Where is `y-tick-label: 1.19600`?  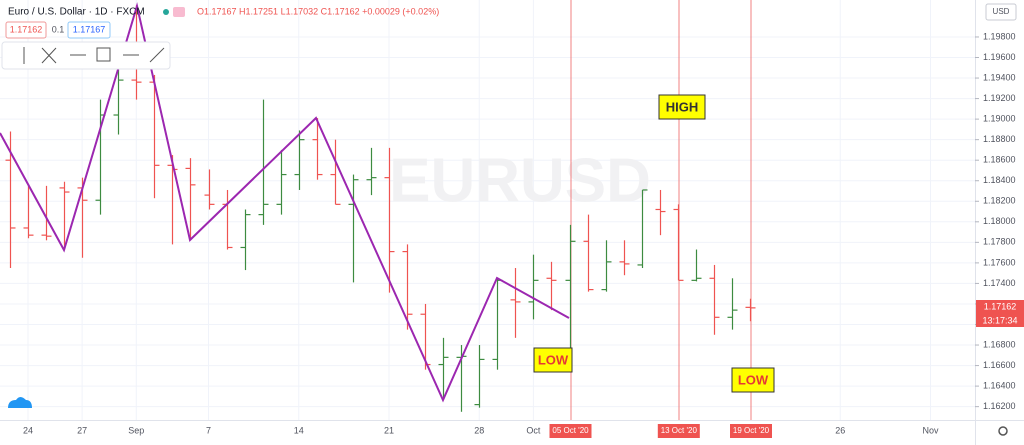
y-tick-label: 1.19600 is located at coordinates (999, 57).